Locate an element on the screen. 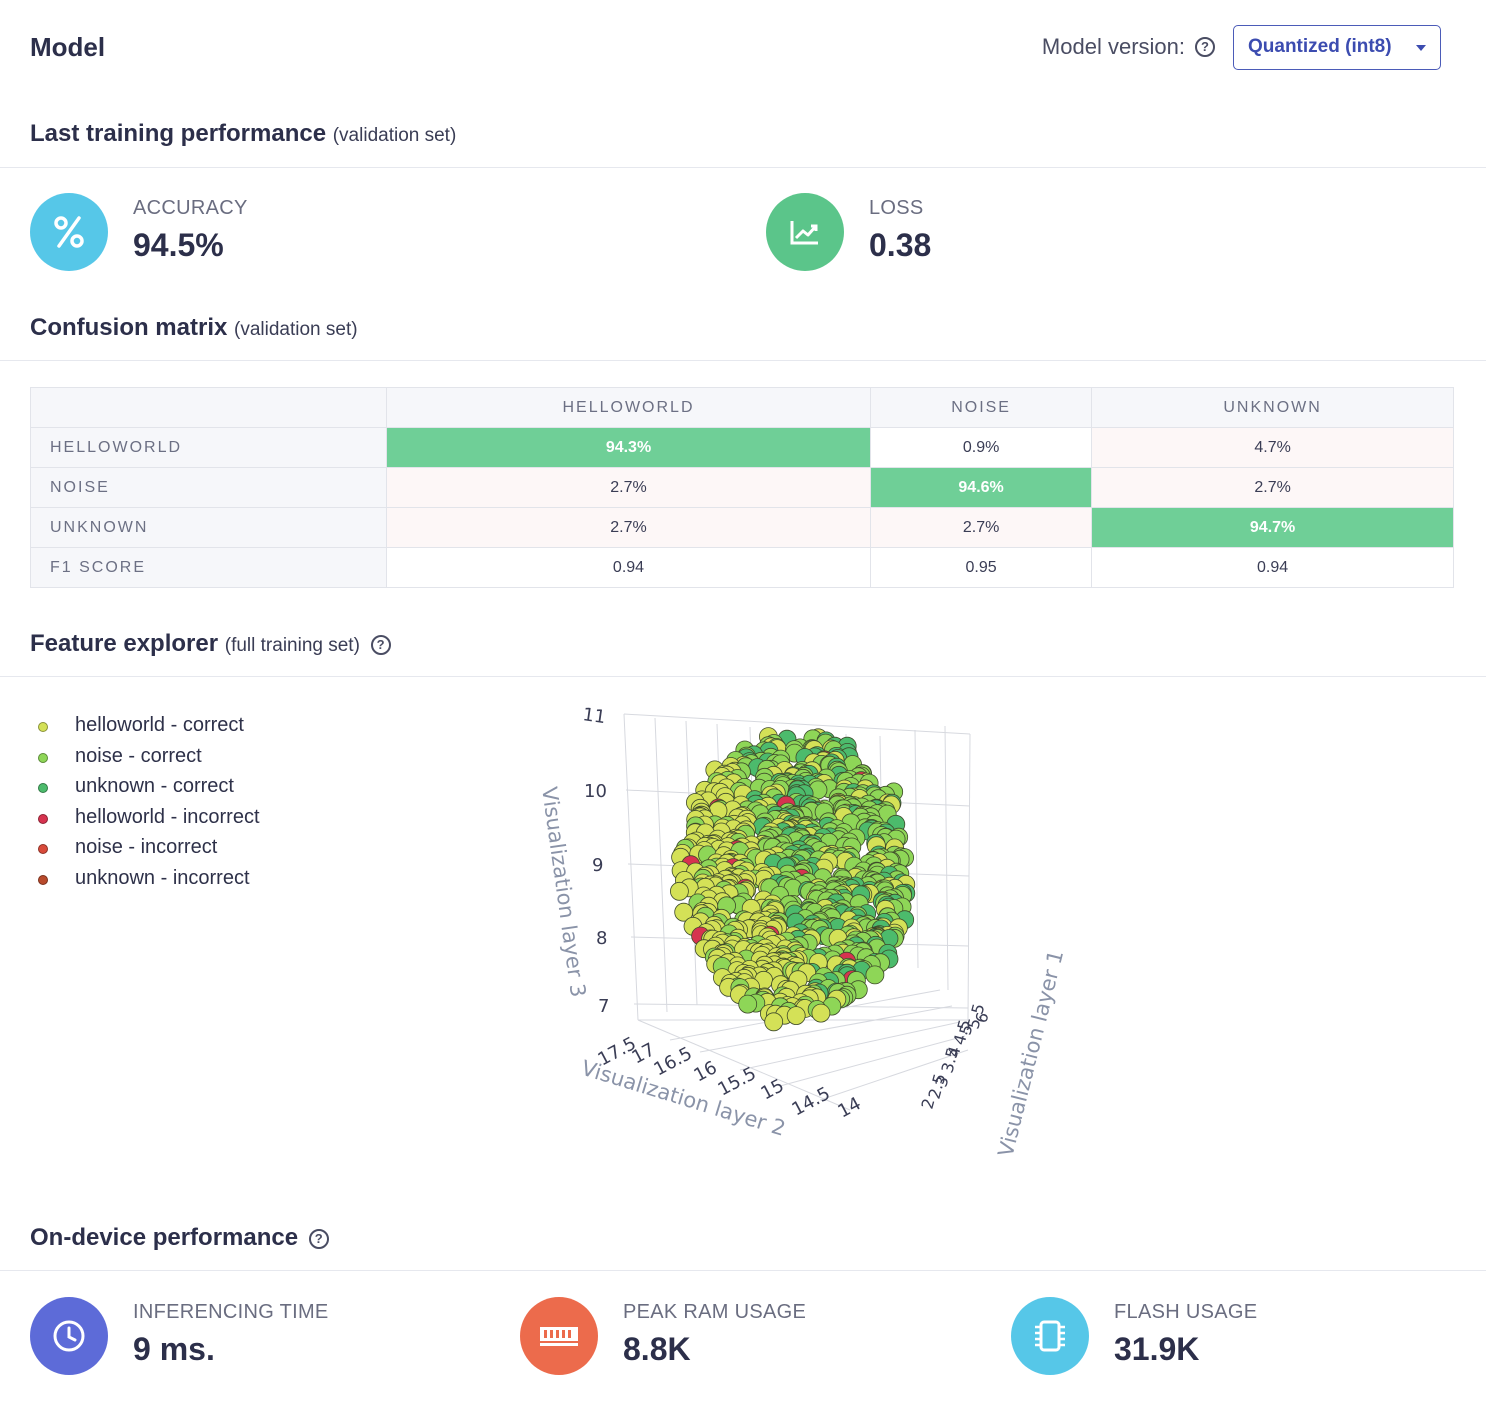 Image resolution: width=1486 pixels, height=1408 pixels. flash-usage-label: FLASH USAGE is located at coordinates (1186, 1312).